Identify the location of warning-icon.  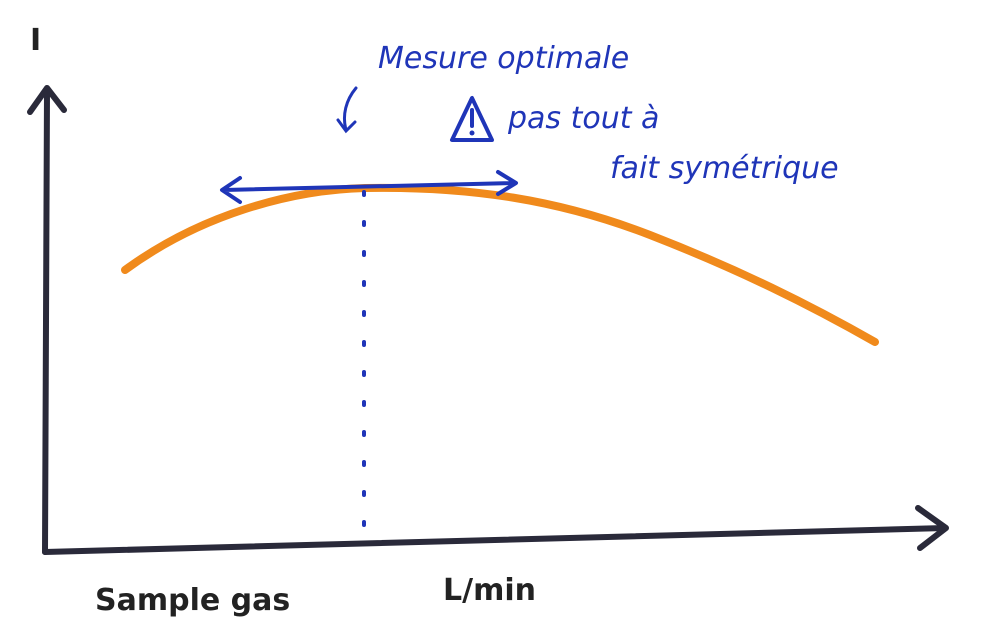
(472, 119).